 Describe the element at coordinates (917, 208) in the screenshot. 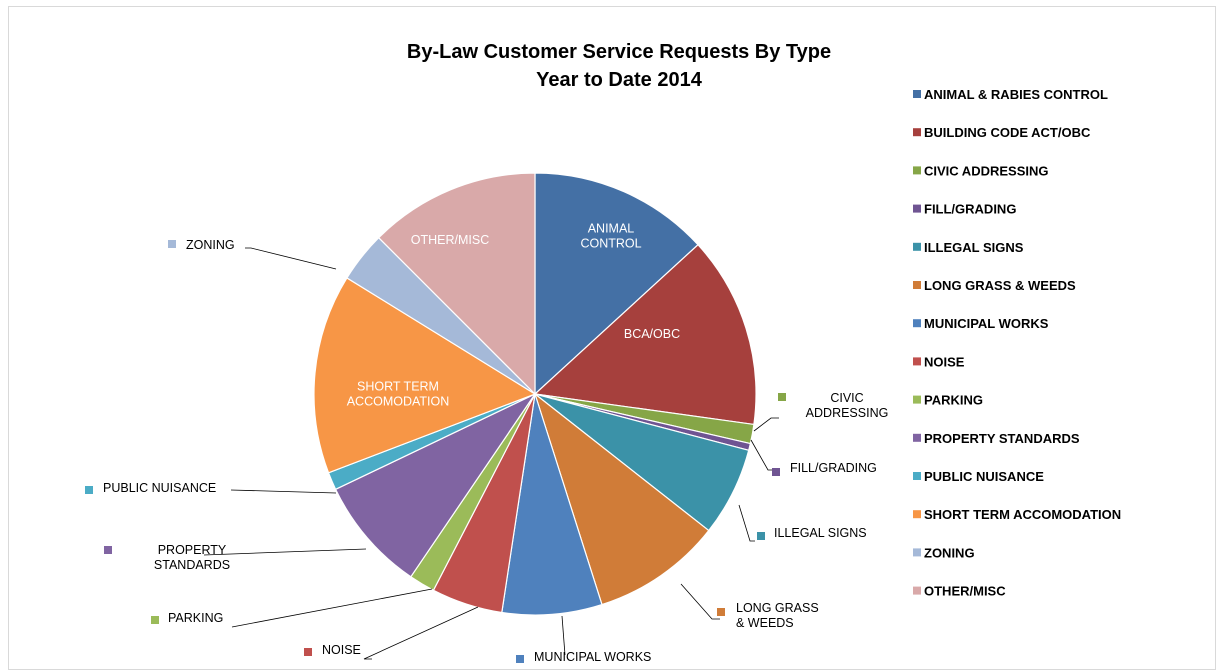

I see `legend-swatch-fill-grading` at that location.